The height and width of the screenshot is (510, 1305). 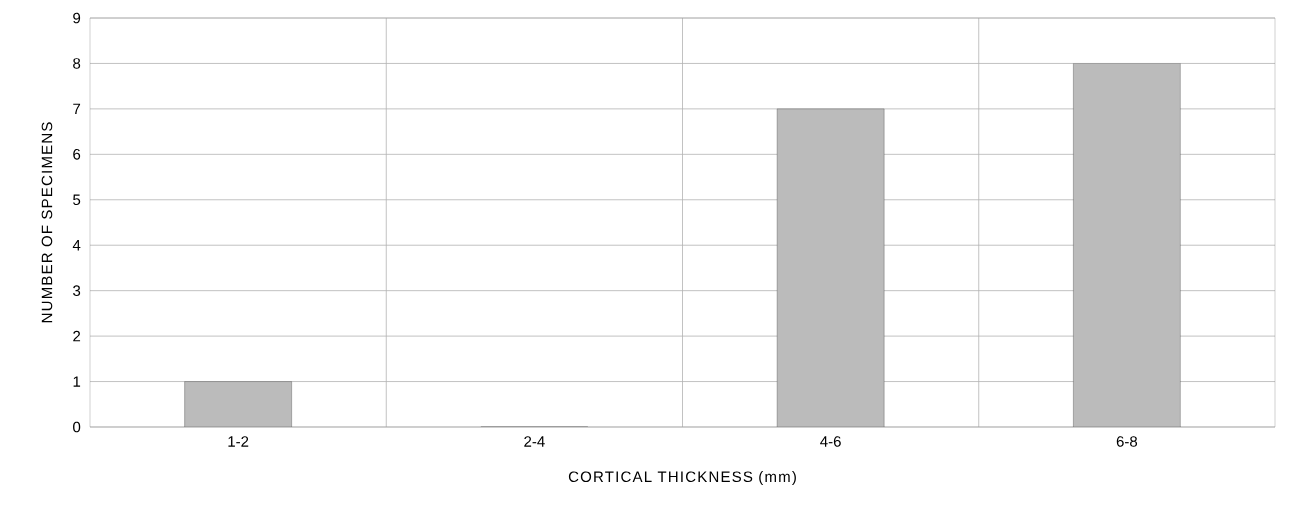 What do you see at coordinates (830, 441) in the screenshot?
I see `x-tick-label: 4-6` at bounding box center [830, 441].